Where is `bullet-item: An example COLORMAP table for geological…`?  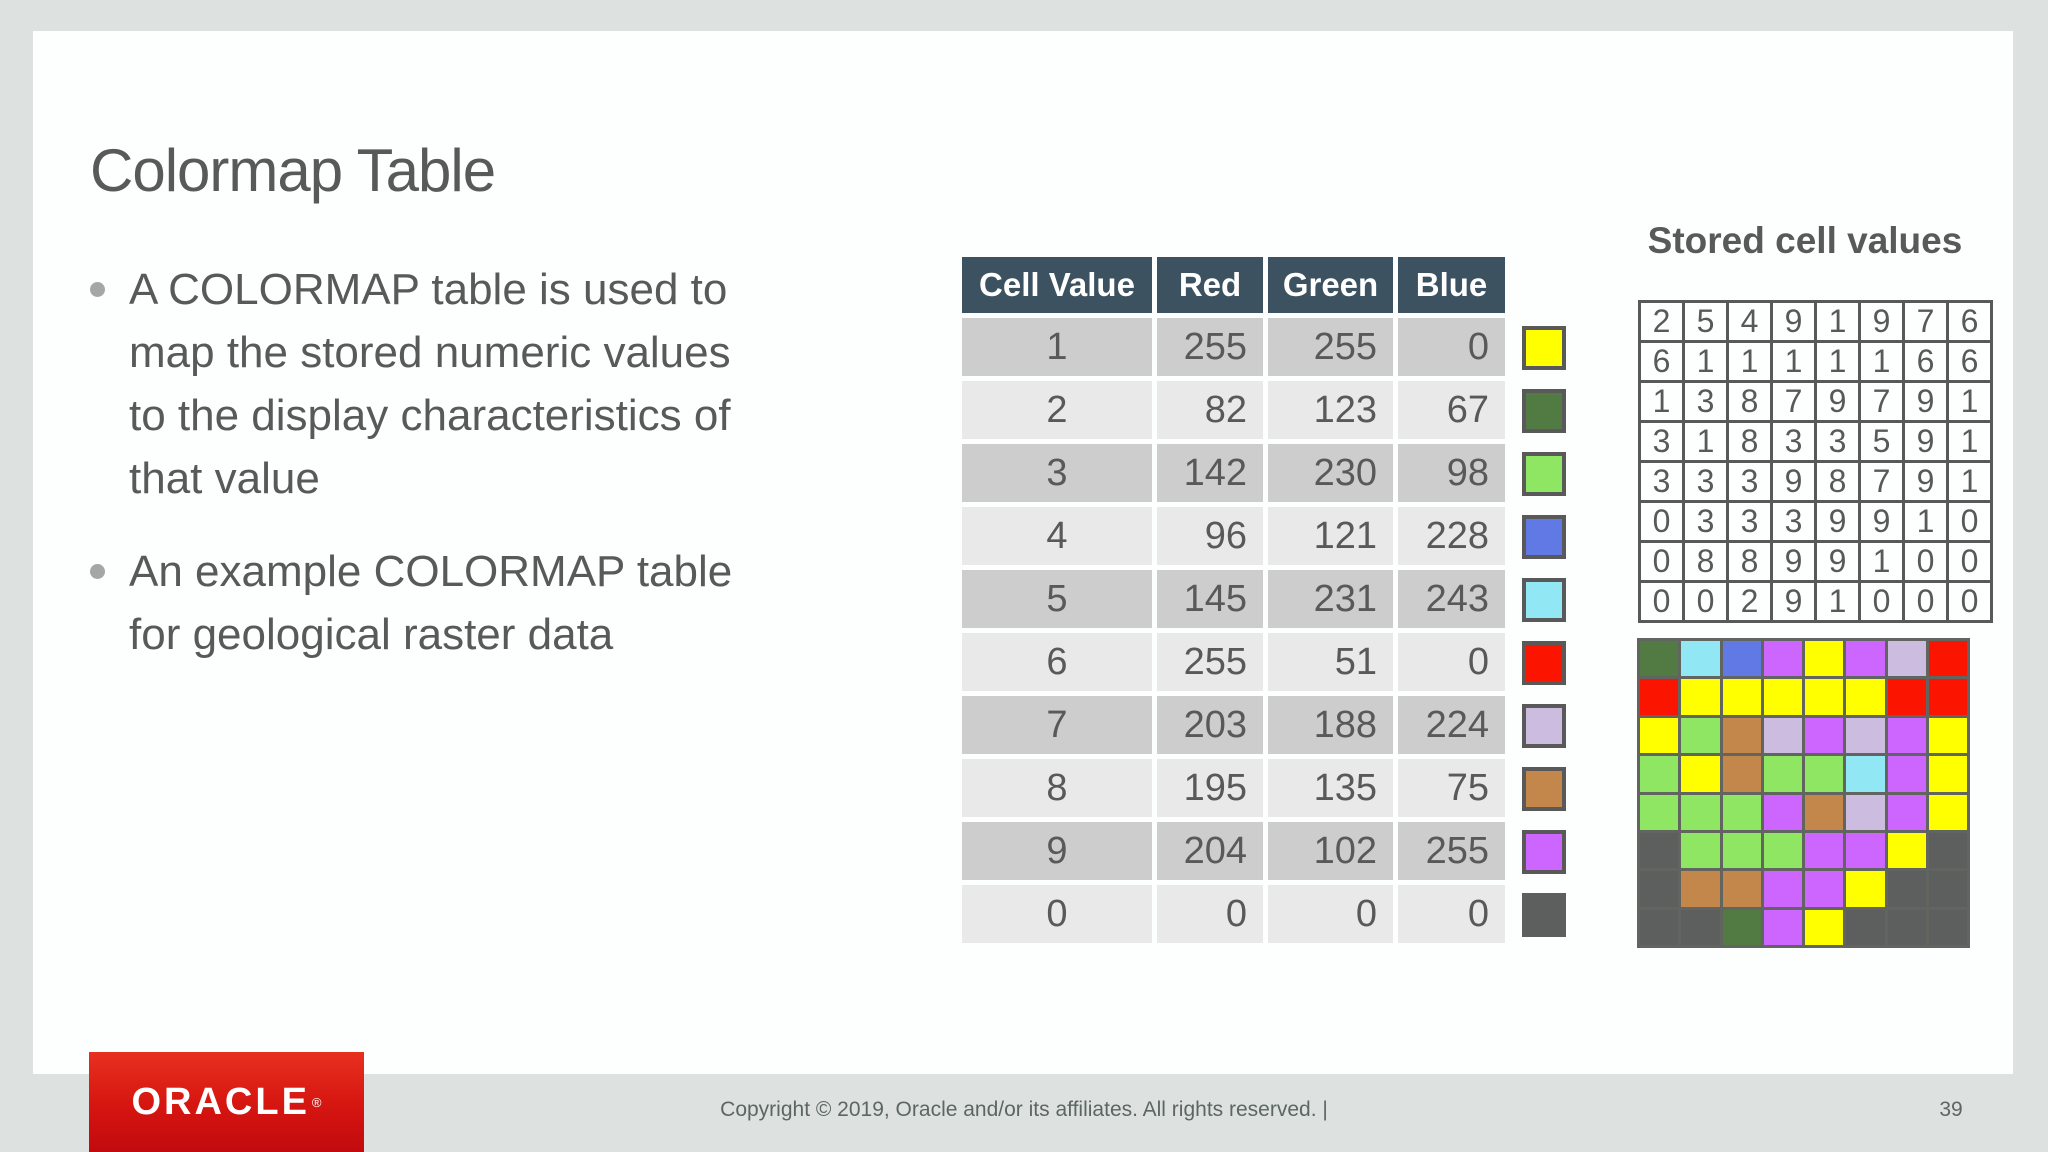
bullet-item: An example COLORMAP table for geological… is located at coordinates (500, 603).